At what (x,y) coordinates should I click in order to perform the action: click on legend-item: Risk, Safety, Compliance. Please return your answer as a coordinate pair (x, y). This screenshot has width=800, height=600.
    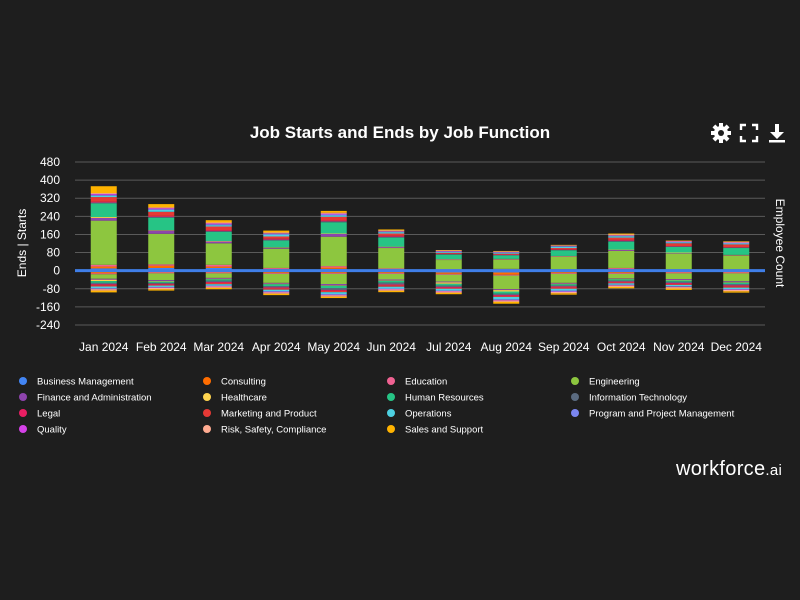
    Looking at the image, I should click on (264, 430).